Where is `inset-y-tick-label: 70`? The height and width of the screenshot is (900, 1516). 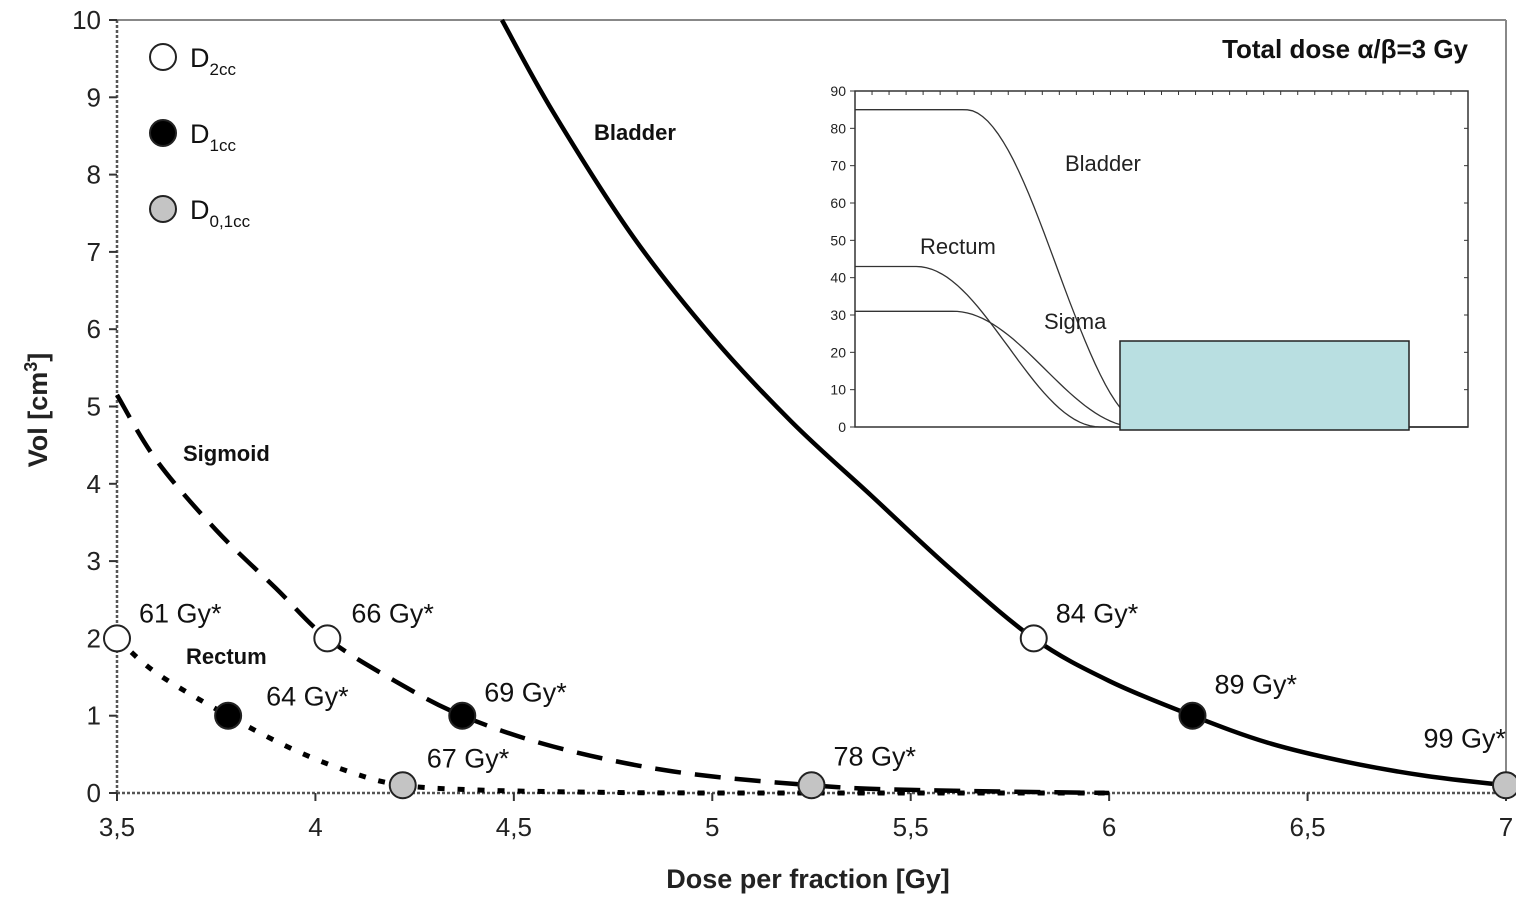 inset-y-tick-label: 70 is located at coordinates (838, 166).